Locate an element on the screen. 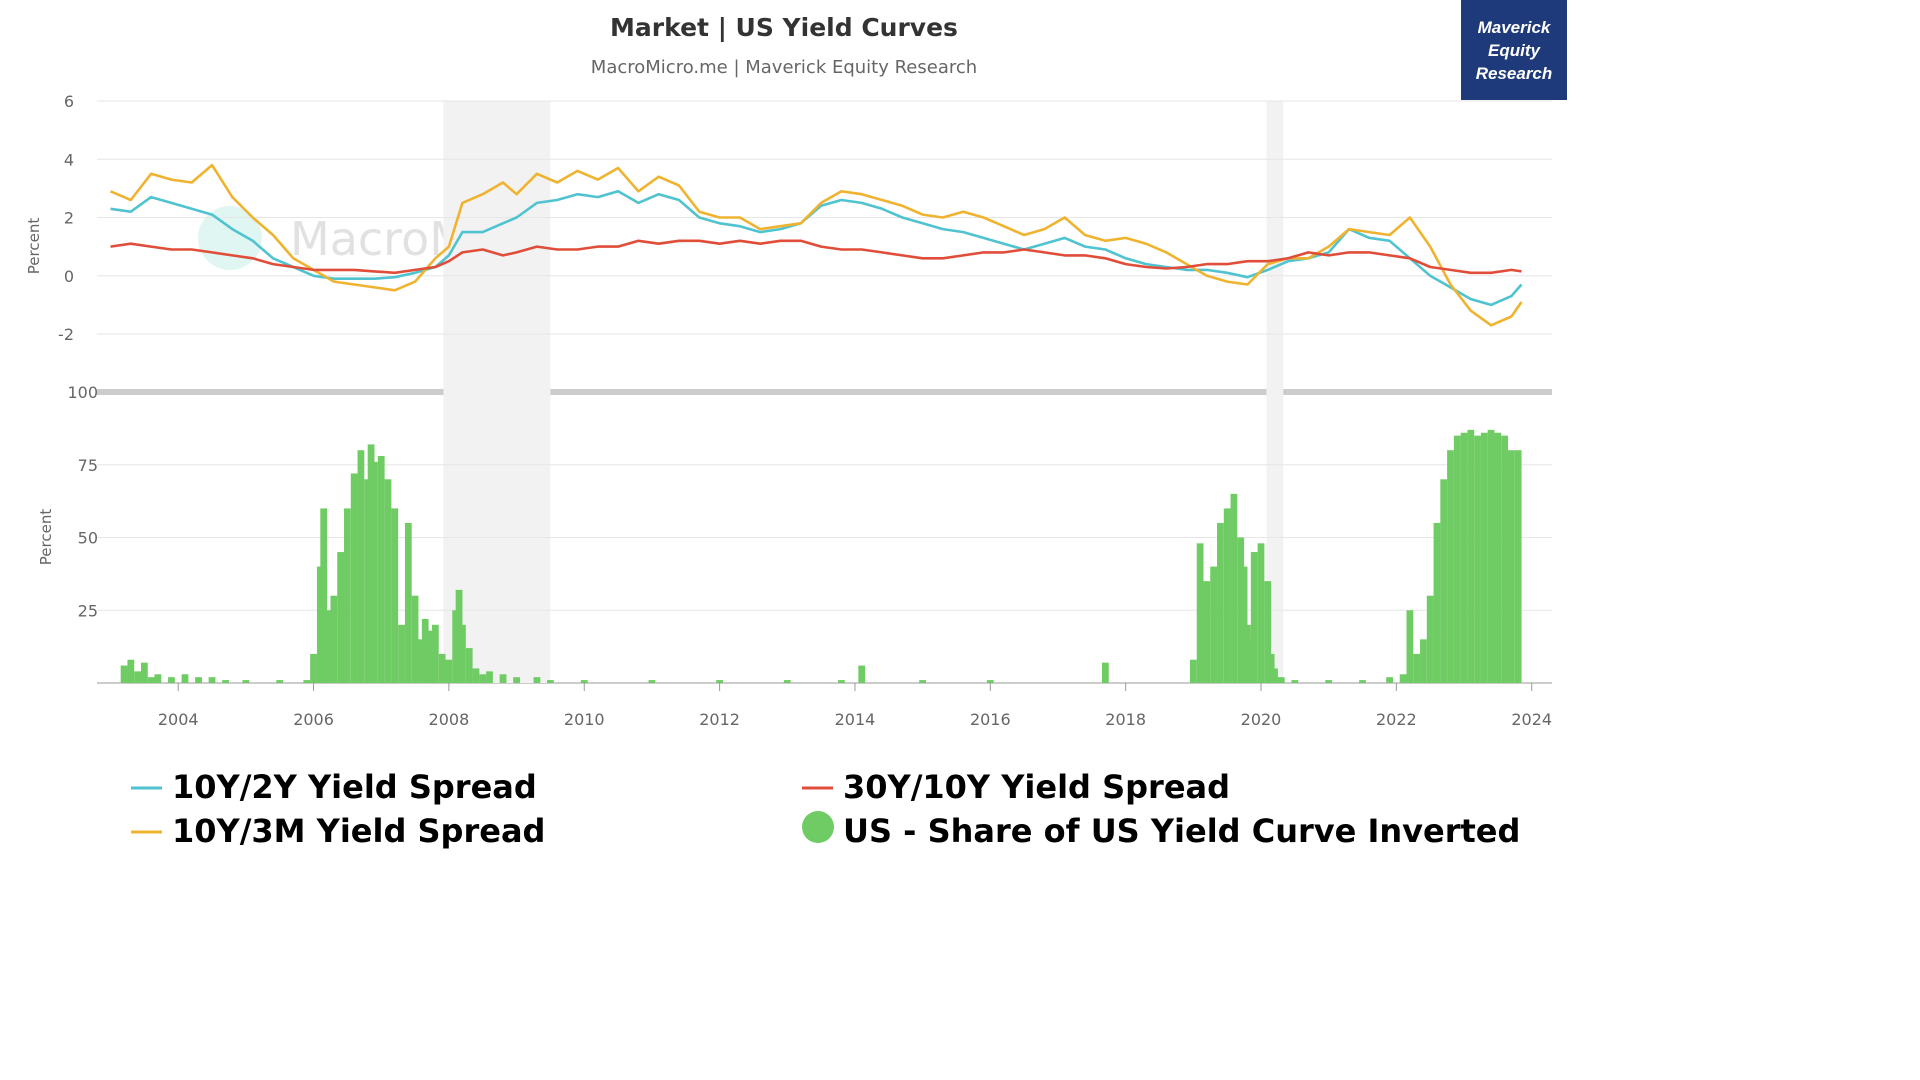 This screenshot has height=1080, width=1920. top-y-ticks: 6 4 2 0 -2 is located at coordinates (66, 218).